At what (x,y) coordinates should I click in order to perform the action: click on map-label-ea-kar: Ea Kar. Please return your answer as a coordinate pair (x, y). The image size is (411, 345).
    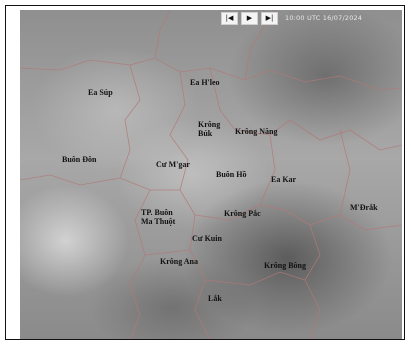
    Looking at the image, I should click on (284, 179).